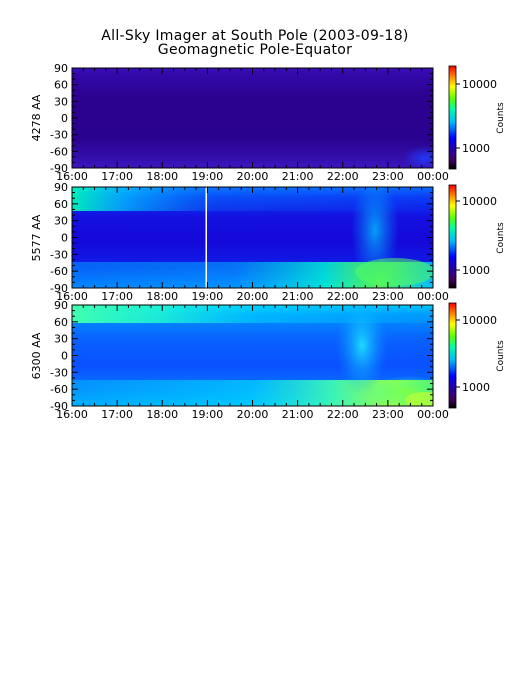  What do you see at coordinates (255, 50) in the screenshot?
I see `chart-subtitle: Geomagnetic Pole-Equator` at bounding box center [255, 50].